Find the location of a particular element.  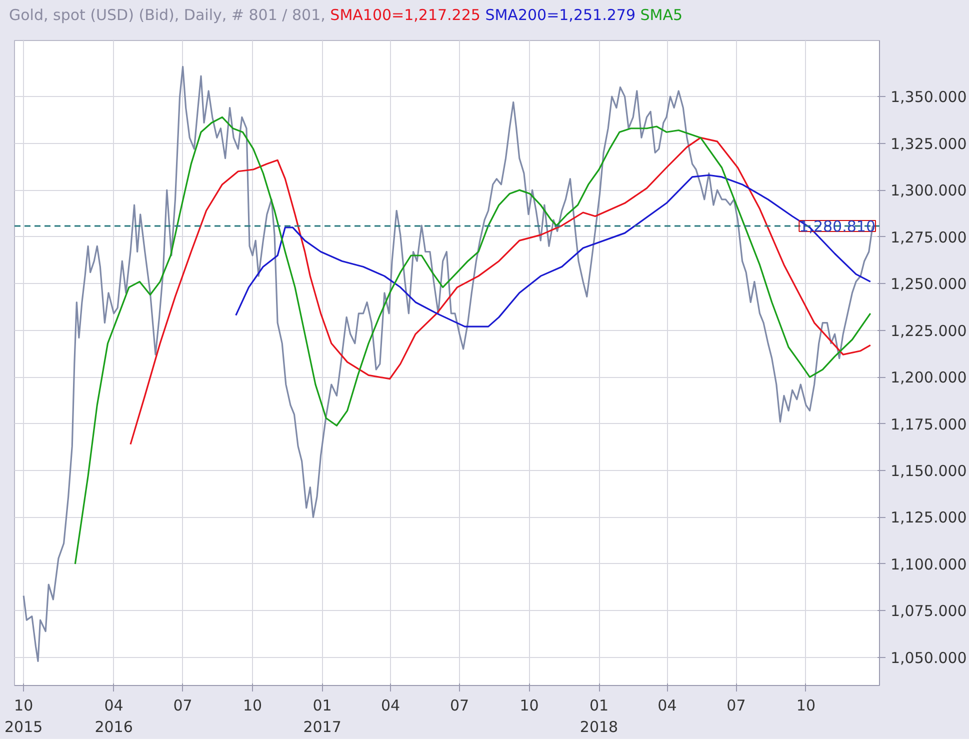

chart-title: Gold, spot (USD) (Bid), Daily, # 801 / 801, is located at coordinates (167, 15).